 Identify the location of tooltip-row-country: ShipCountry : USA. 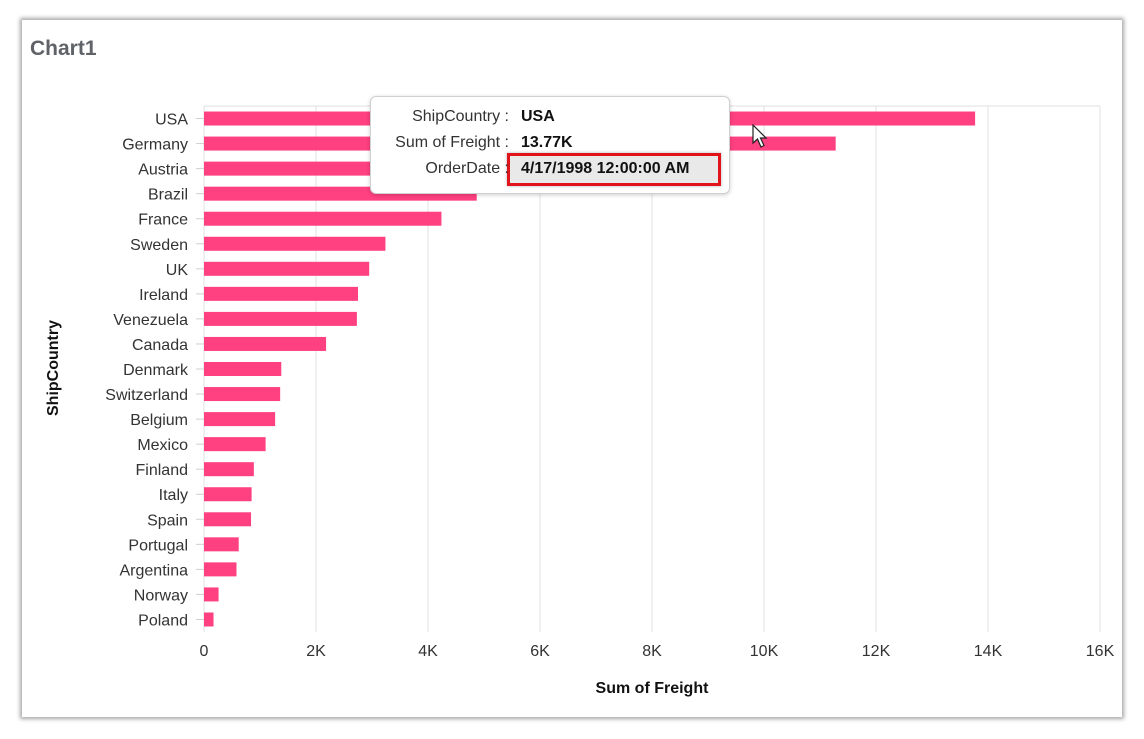
(550, 121).